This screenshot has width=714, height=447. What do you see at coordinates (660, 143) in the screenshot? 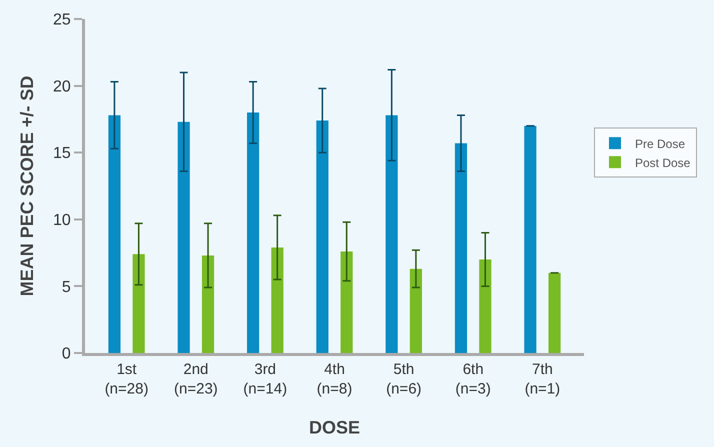
I see `legend-label: Pre Dose` at bounding box center [660, 143].